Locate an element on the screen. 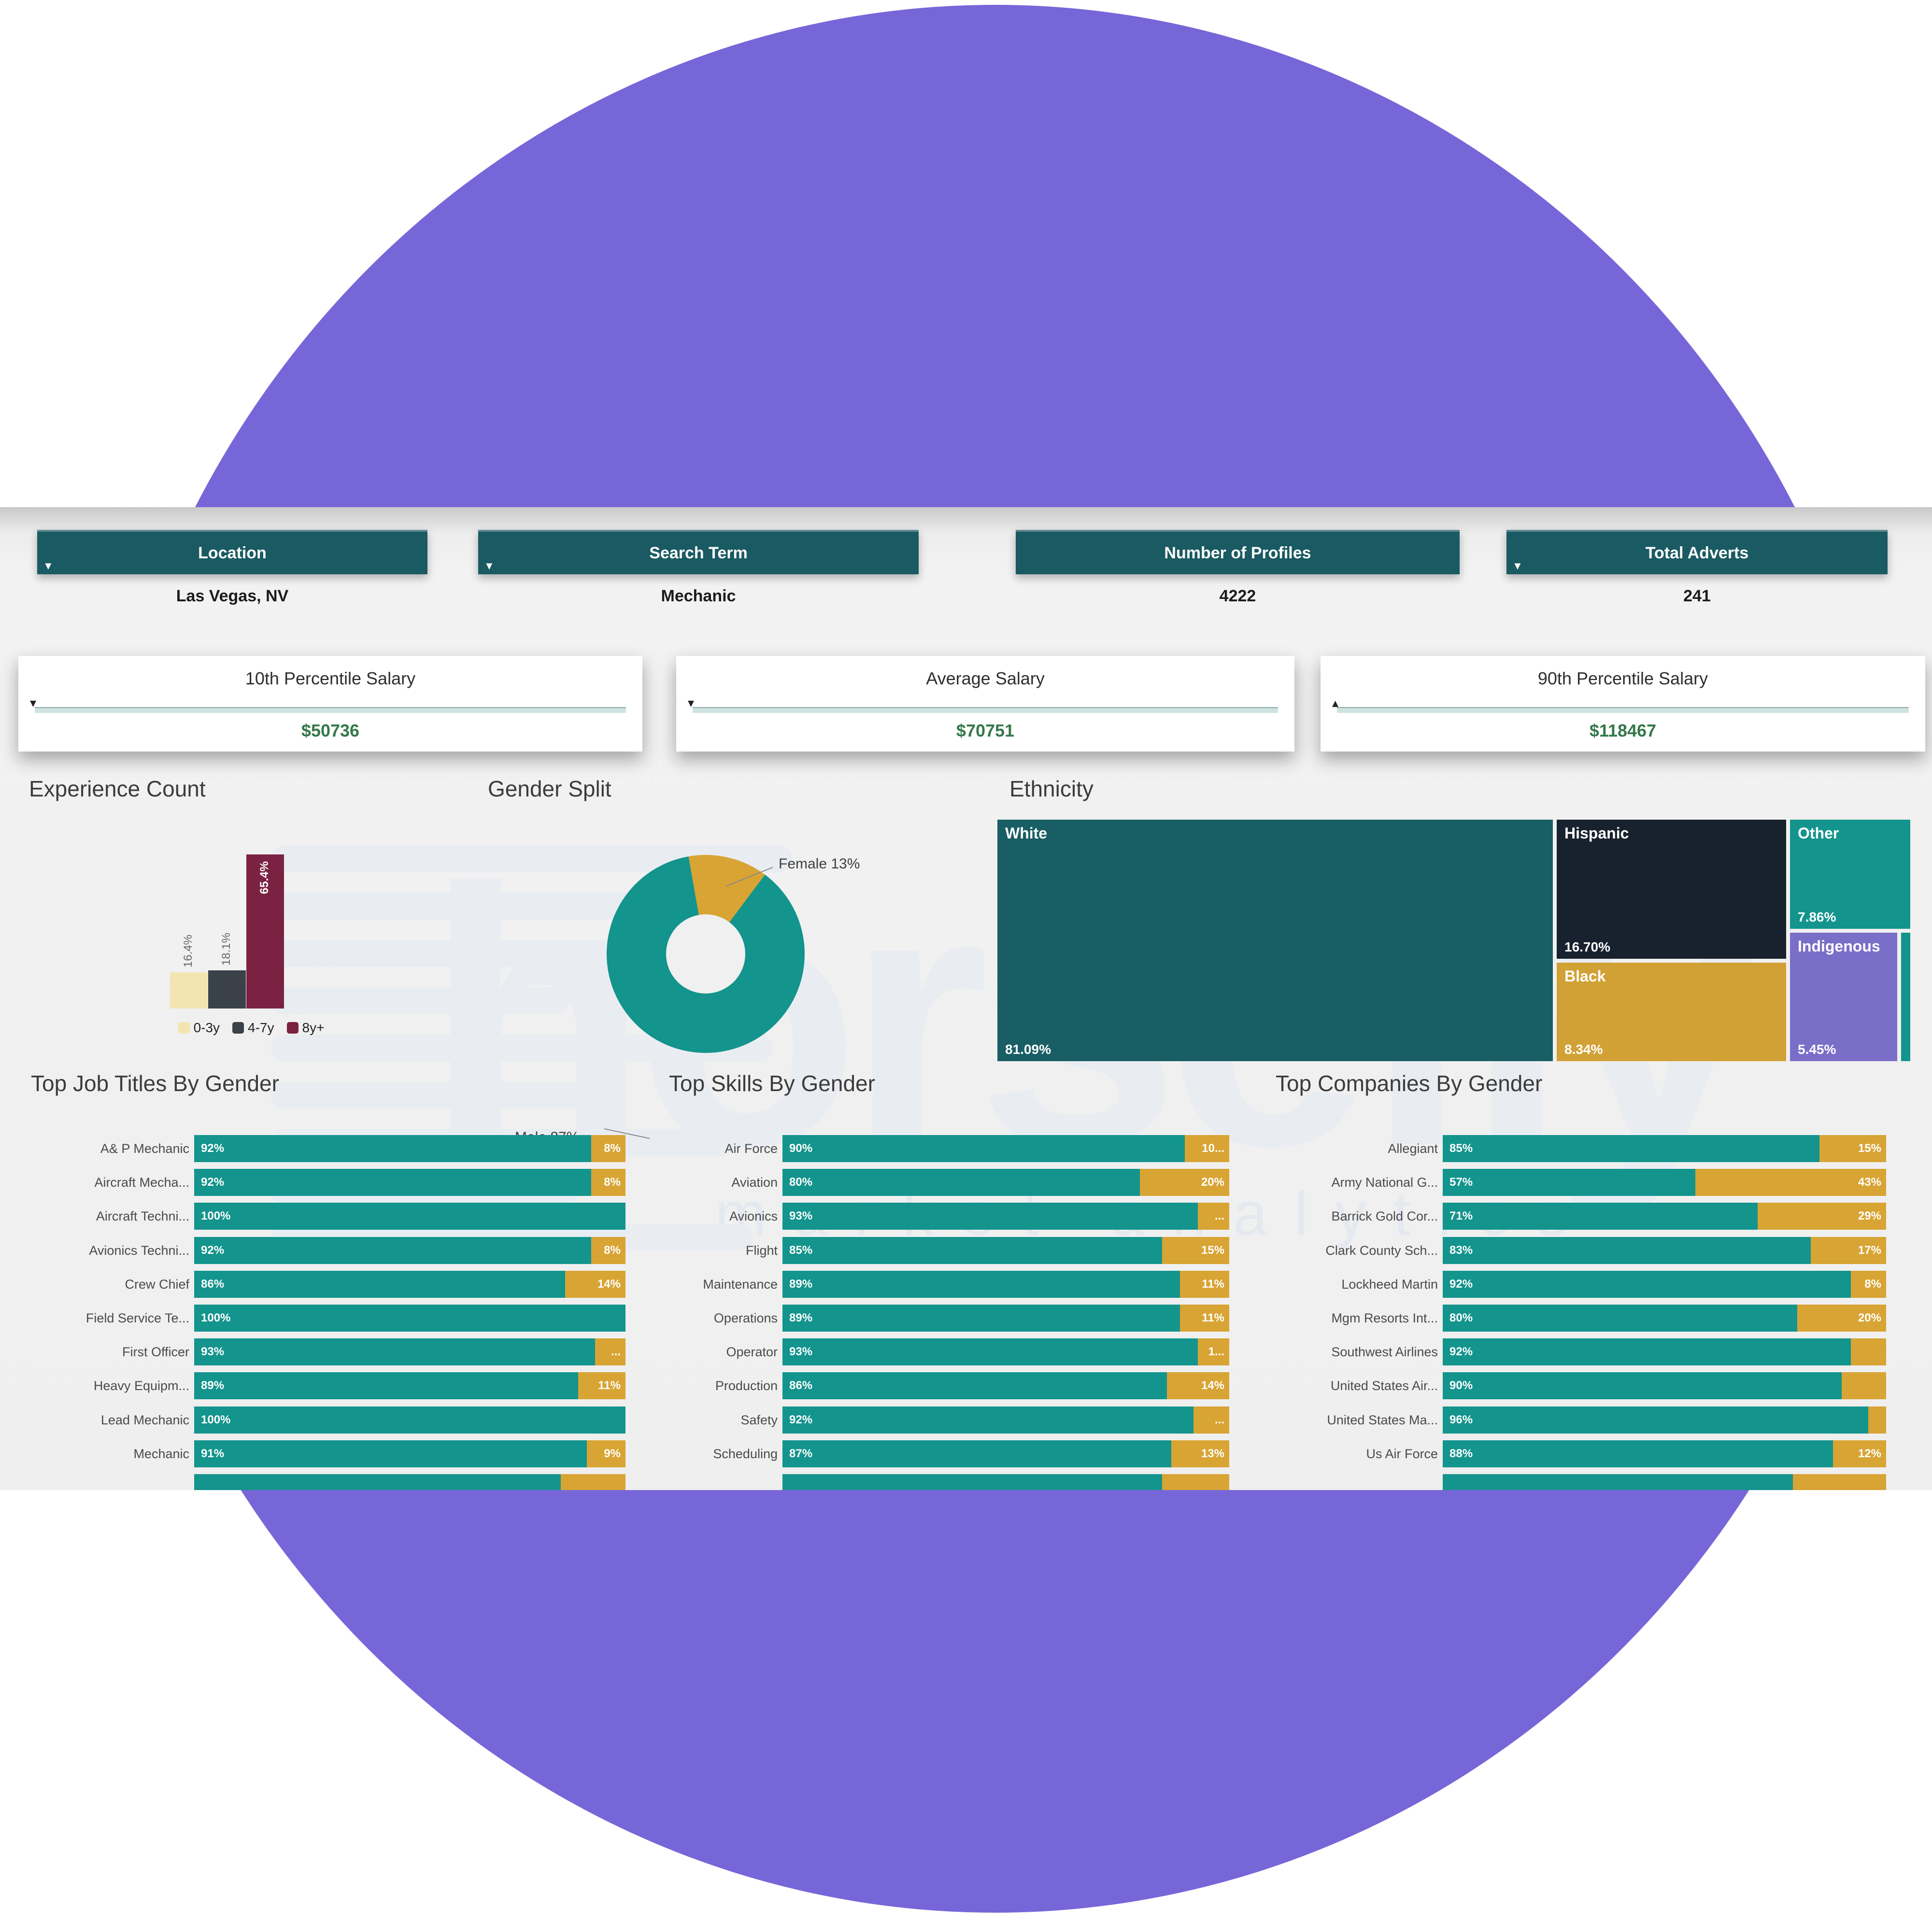 This screenshot has height=1932, width=1932. female-bar-segment: 13% is located at coordinates (1200, 1453).